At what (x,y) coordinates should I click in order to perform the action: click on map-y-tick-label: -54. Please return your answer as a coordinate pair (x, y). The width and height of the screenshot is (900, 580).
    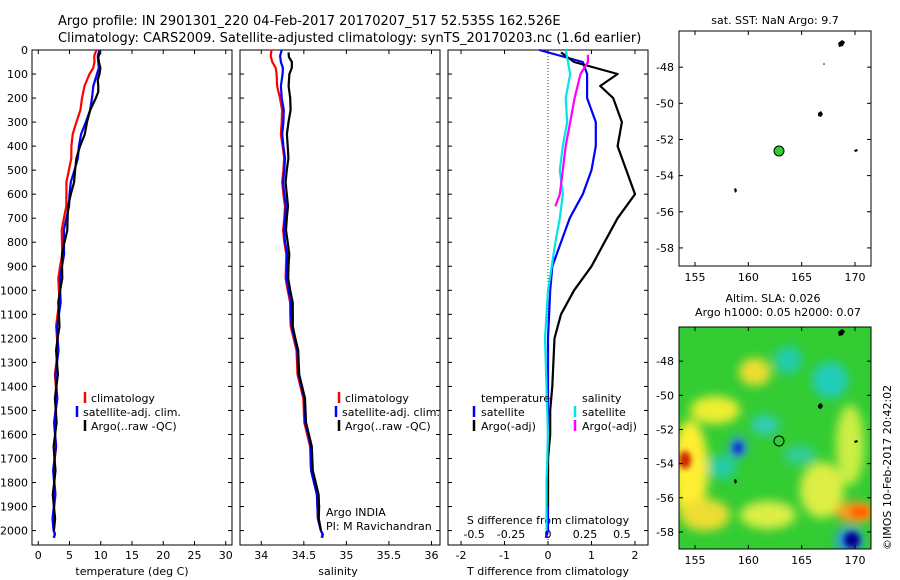
    Looking at the image, I should click on (665, 176).